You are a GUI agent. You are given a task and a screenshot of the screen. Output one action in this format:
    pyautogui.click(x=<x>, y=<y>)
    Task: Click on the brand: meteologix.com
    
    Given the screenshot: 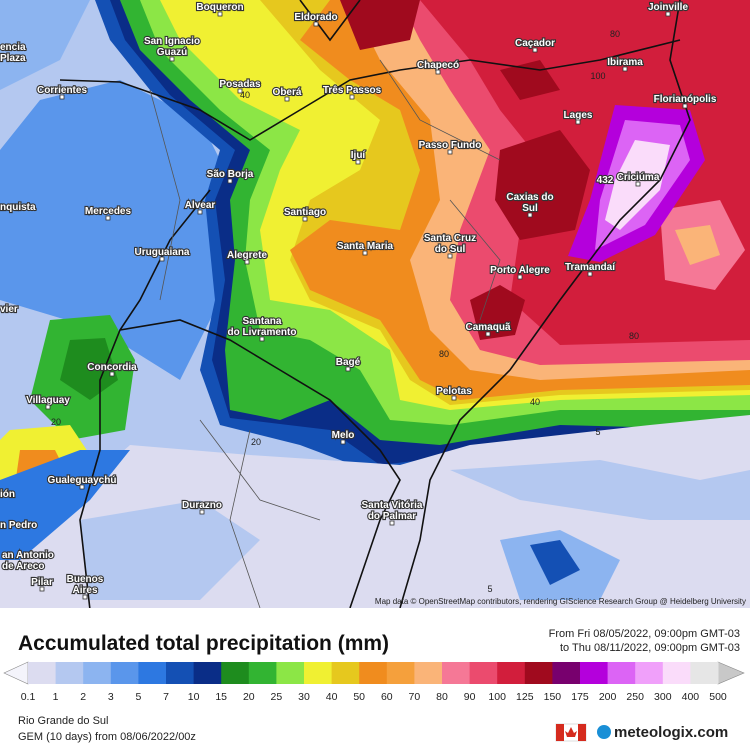 What is the action you would take?
    pyautogui.click(x=671, y=732)
    